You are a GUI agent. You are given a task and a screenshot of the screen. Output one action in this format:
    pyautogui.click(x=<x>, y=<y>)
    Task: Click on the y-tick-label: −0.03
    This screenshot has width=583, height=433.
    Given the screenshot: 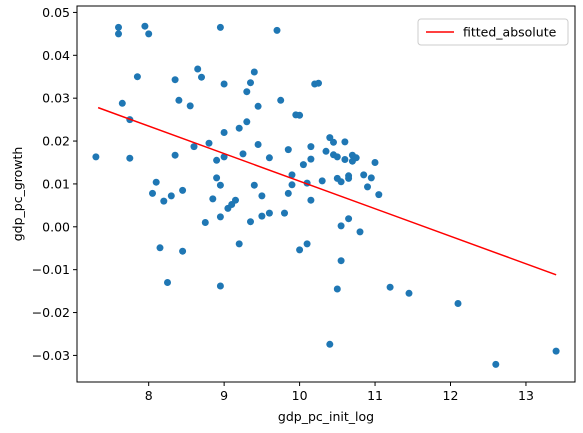 What is the action you would take?
    pyautogui.click(x=51, y=355)
    